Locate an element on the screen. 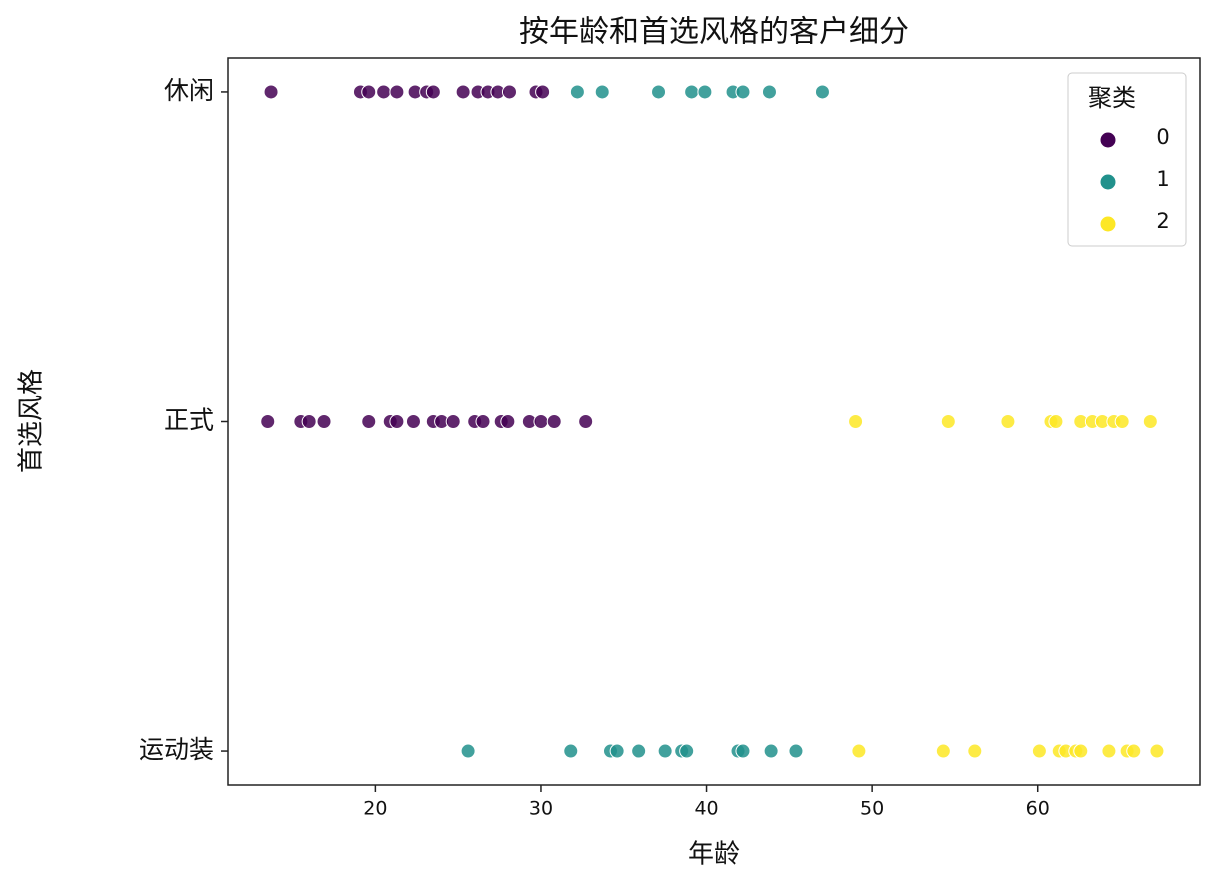 This screenshot has height=884, width=1213. x-tick-label: 30 is located at coordinates (541, 809).